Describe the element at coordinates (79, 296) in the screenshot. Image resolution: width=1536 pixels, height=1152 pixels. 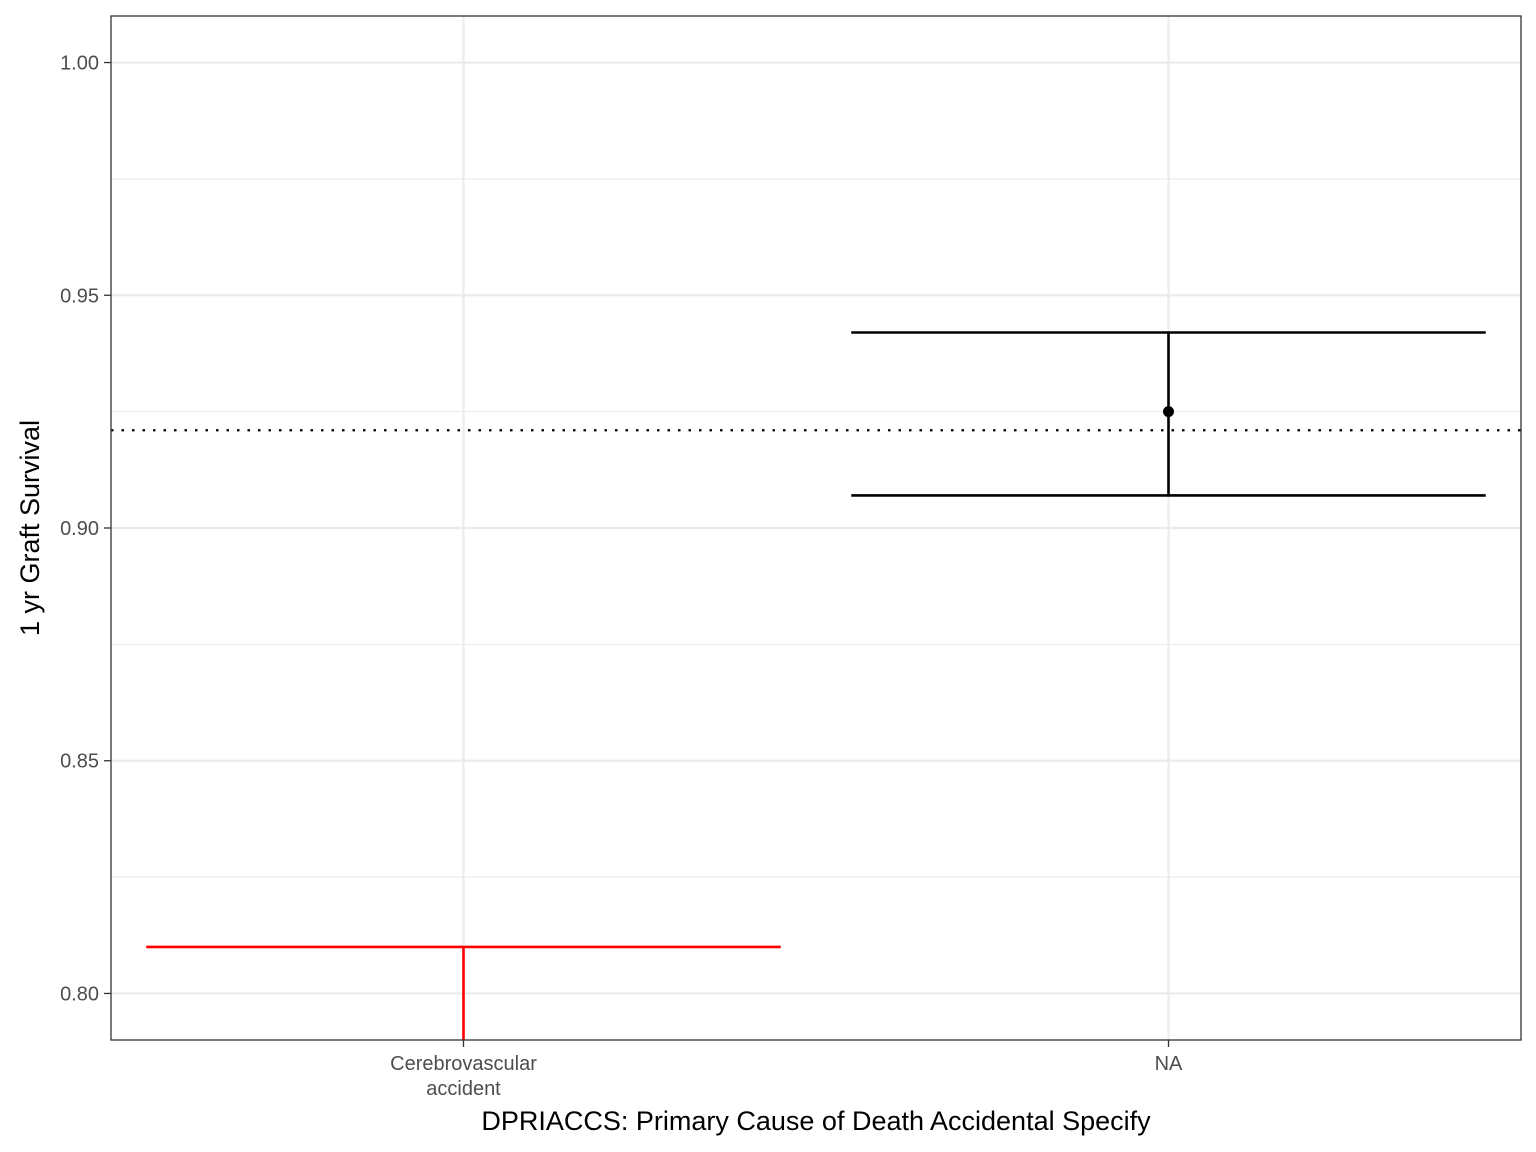
I see `y-tick-label: 0.95` at that location.